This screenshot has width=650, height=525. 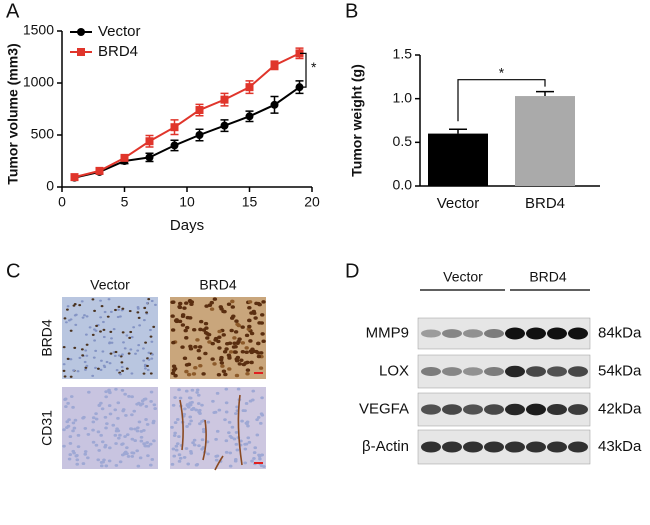 What do you see at coordinates (385, 446) in the screenshot?
I see `protein-label: β-Actin` at bounding box center [385, 446].